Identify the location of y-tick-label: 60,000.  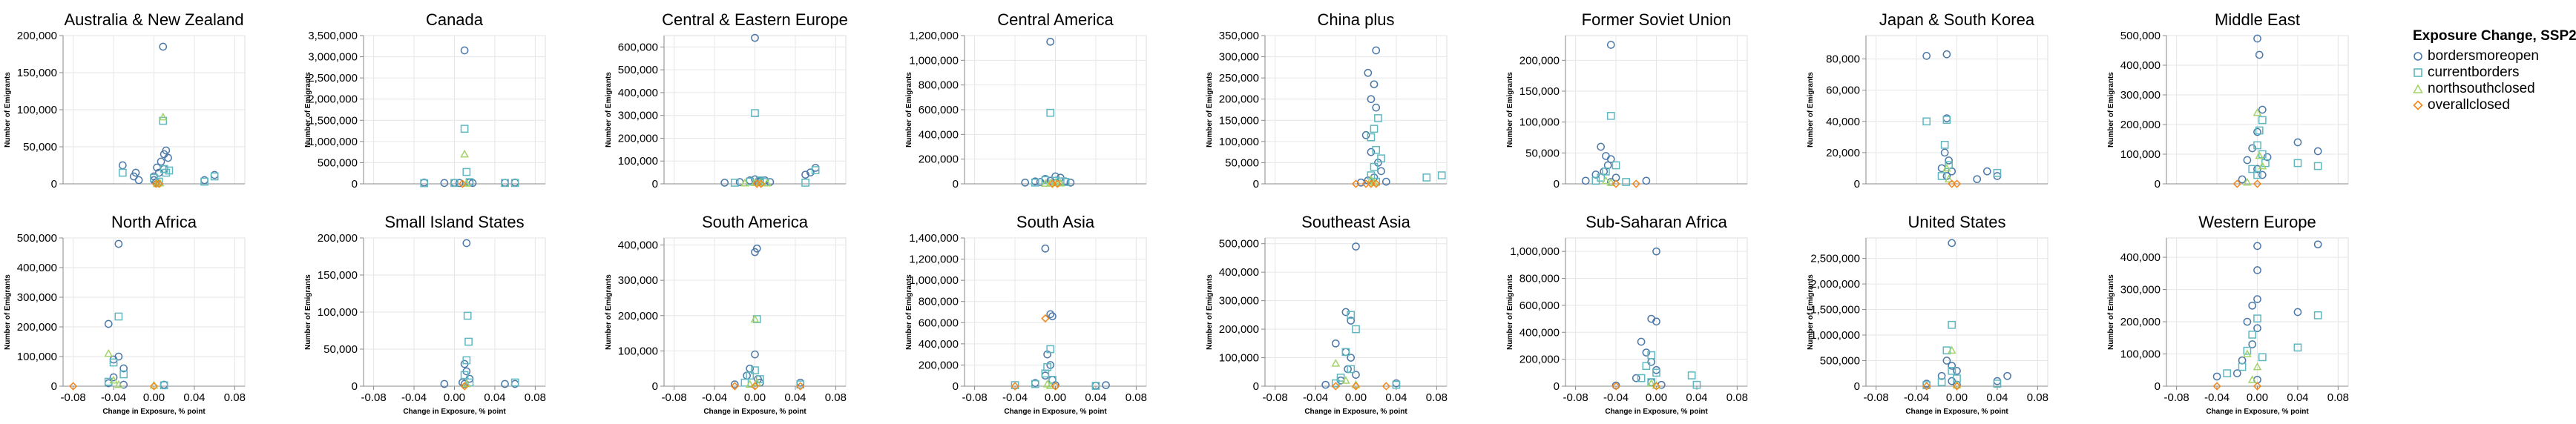
(1843, 91).